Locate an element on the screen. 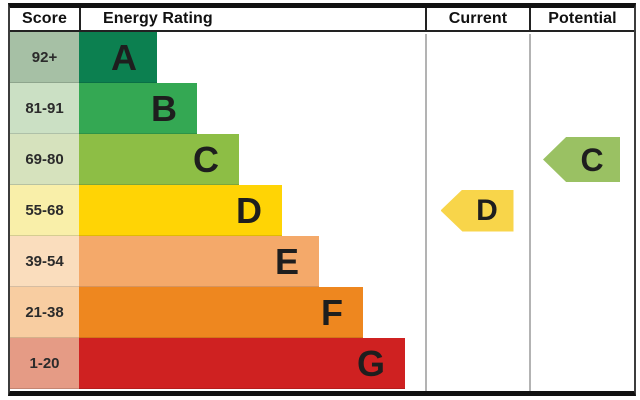 This screenshot has width=640, height=400. rating-bar-d: D is located at coordinates (180, 210).